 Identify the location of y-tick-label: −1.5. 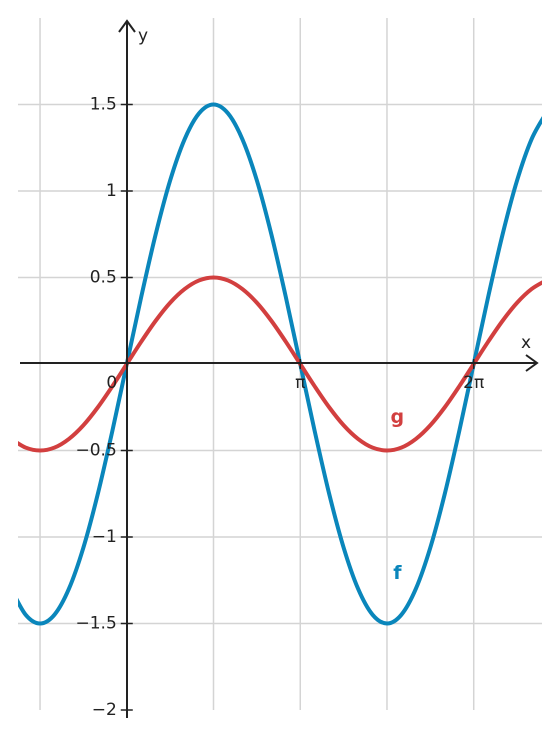
(95, 624).